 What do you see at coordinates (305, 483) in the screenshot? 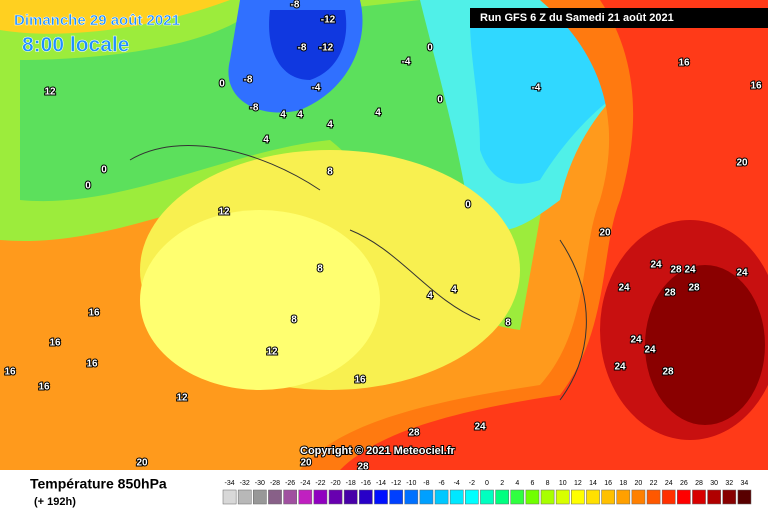
I see `scale-label: -24` at bounding box center [305, 483].